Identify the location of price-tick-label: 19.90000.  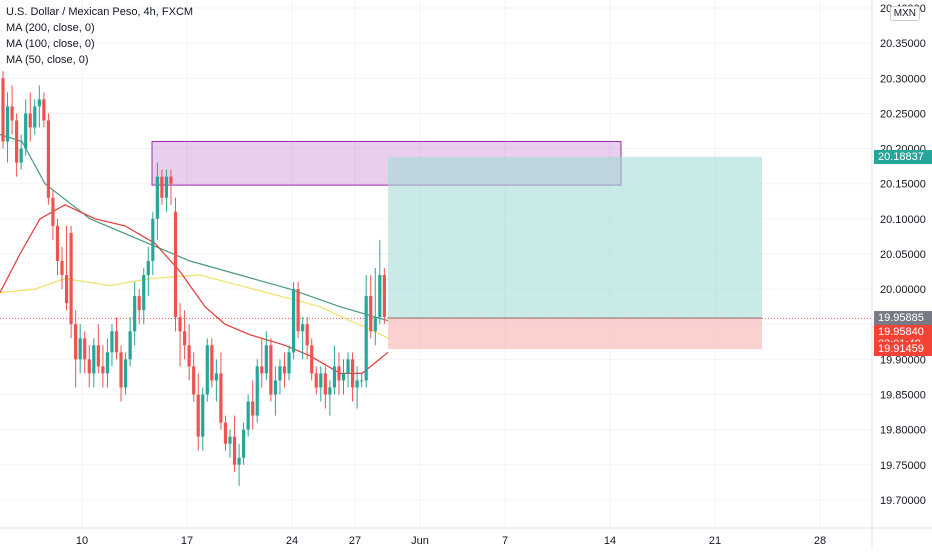
(903, 360).